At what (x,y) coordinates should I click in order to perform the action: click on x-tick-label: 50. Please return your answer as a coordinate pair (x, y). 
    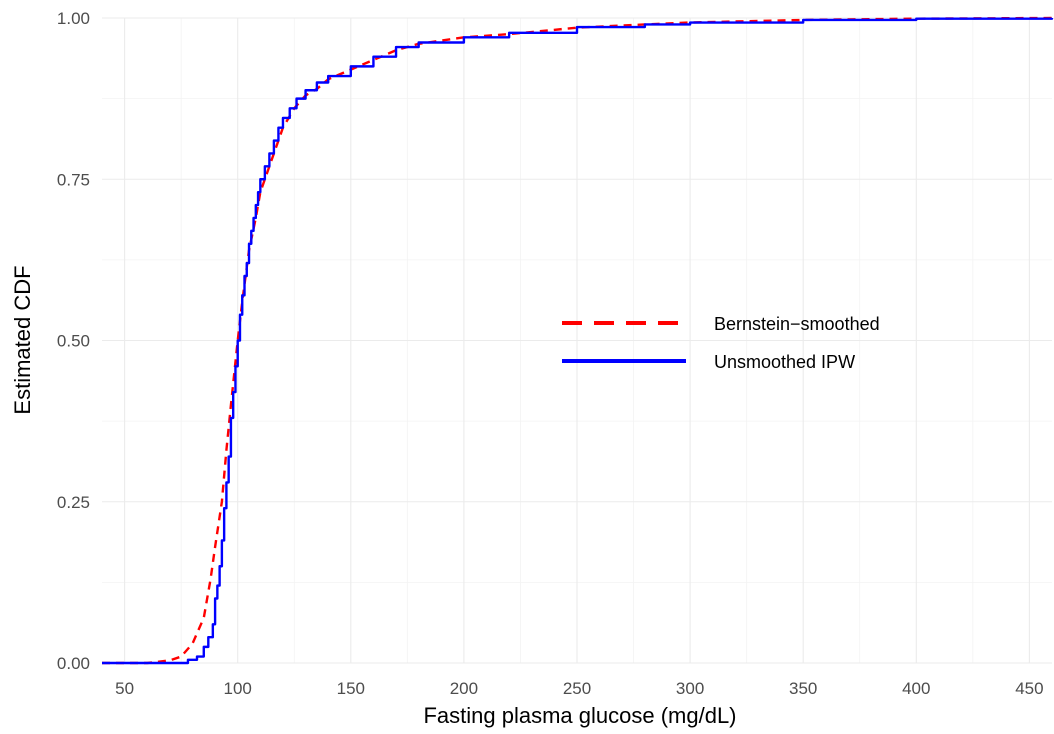
    Looking at the image, I should click on (124, 688).